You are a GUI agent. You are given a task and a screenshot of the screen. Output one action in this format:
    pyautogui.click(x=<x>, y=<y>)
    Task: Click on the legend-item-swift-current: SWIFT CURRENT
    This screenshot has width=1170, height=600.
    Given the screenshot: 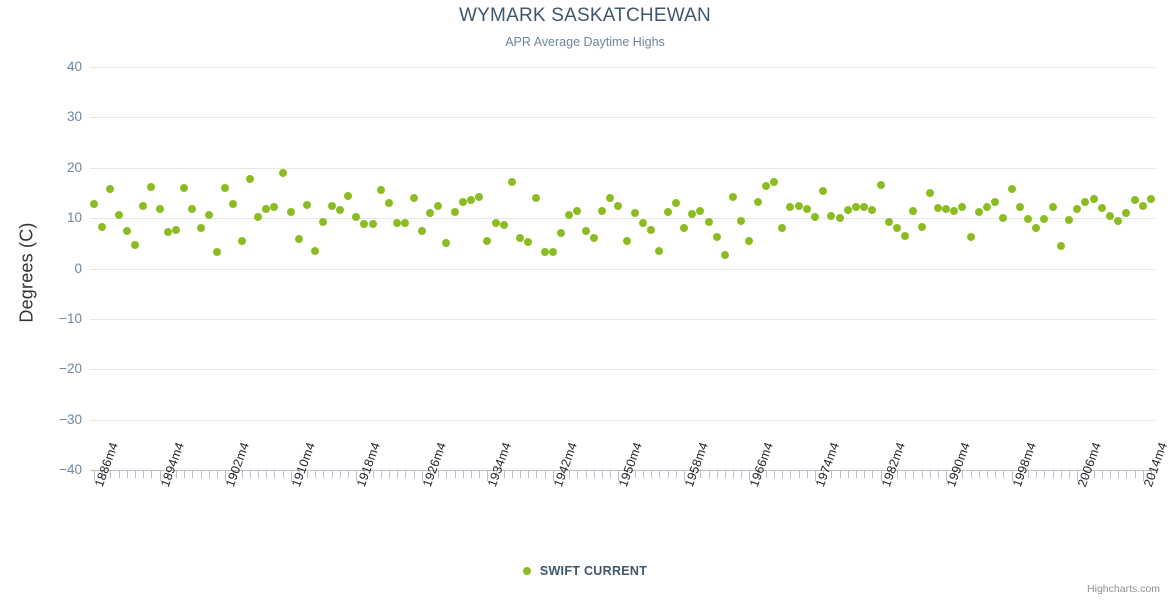 What is the action you would take?
    pyautogui.click(x=584, y=570)
    